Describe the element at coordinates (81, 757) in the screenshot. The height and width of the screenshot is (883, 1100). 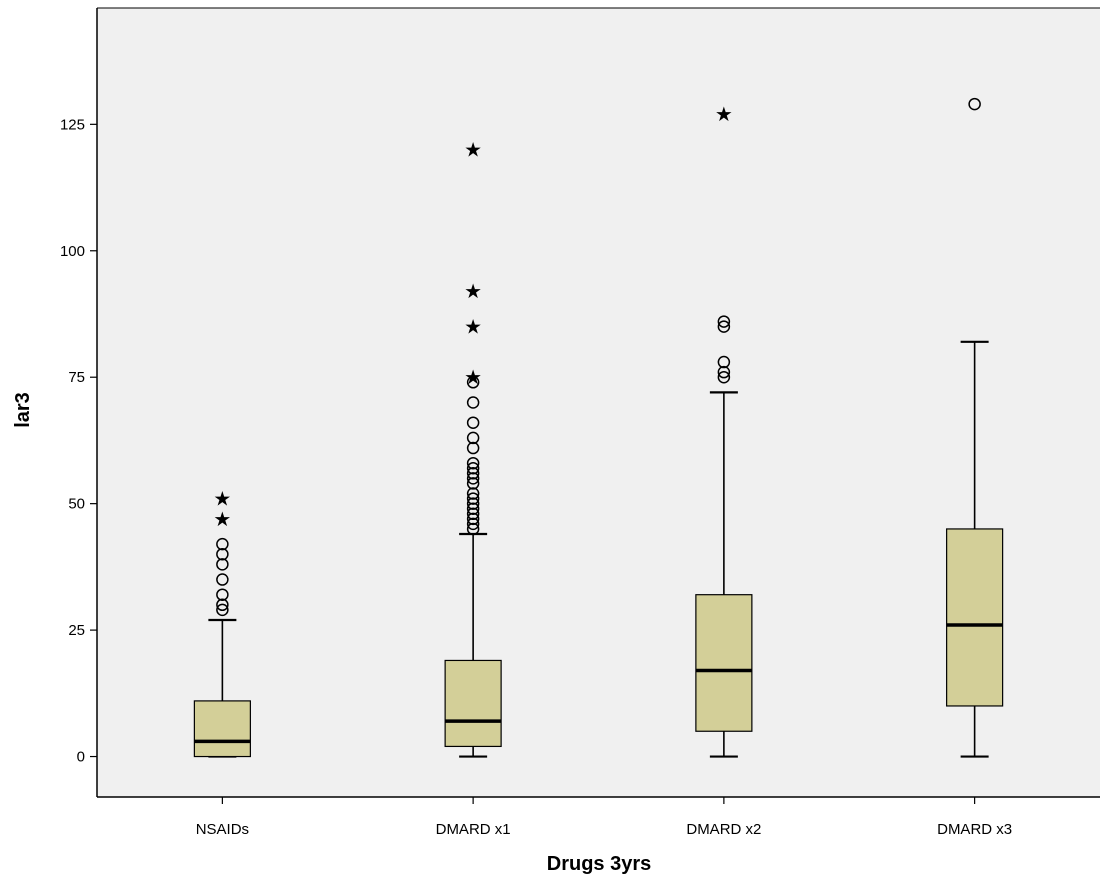
I see `y-tick-label: 0` at that location.